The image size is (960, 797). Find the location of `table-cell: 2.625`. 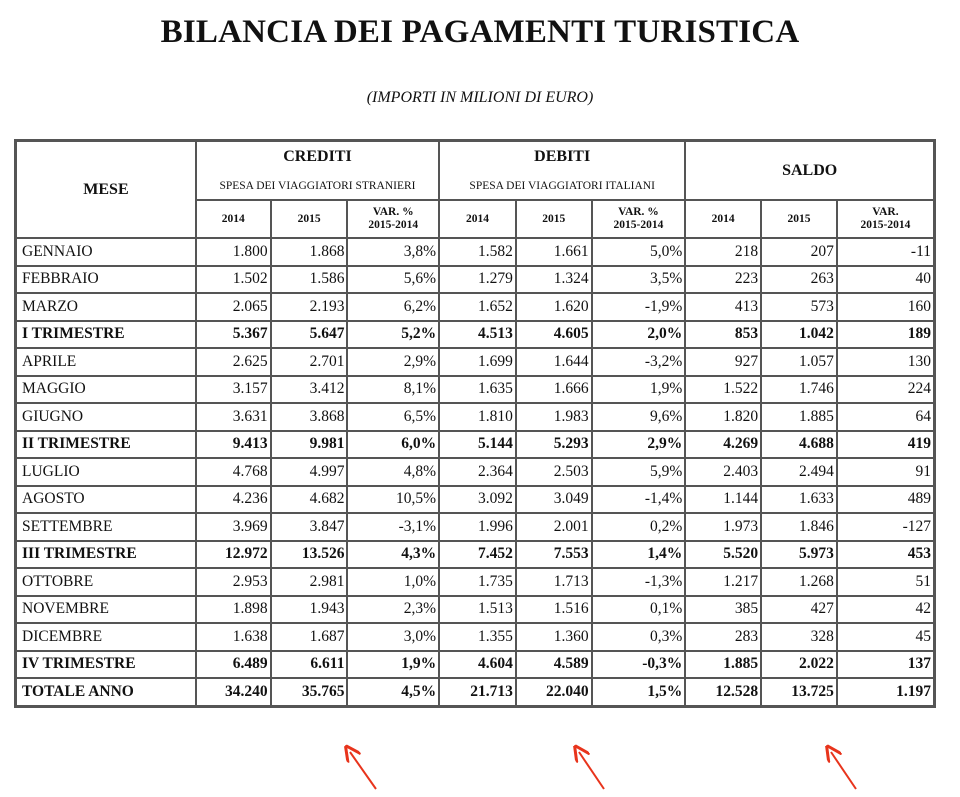

table-cell: 2.625 is located at coordinates (233, 362).